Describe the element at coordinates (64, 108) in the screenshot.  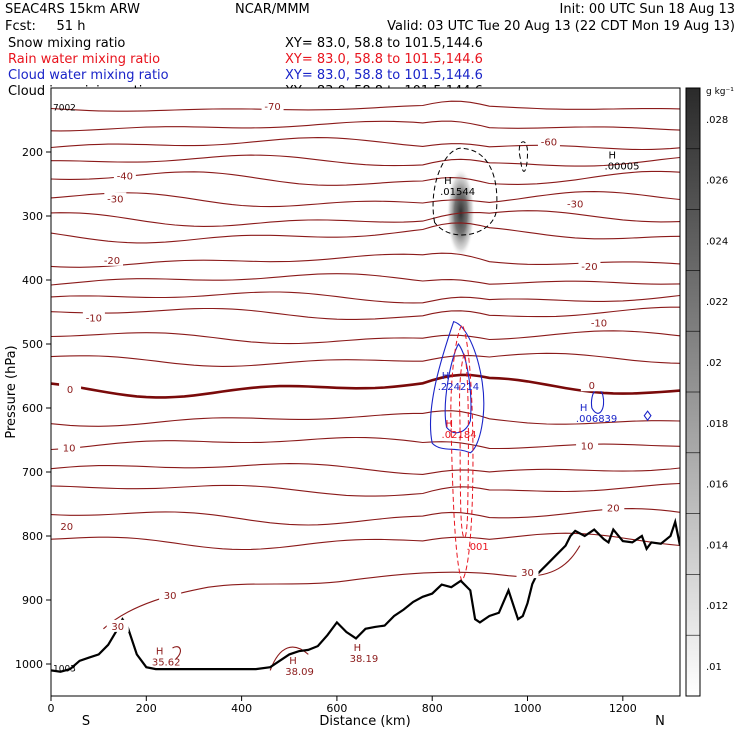
I see `corner-label: 7002` at that location.